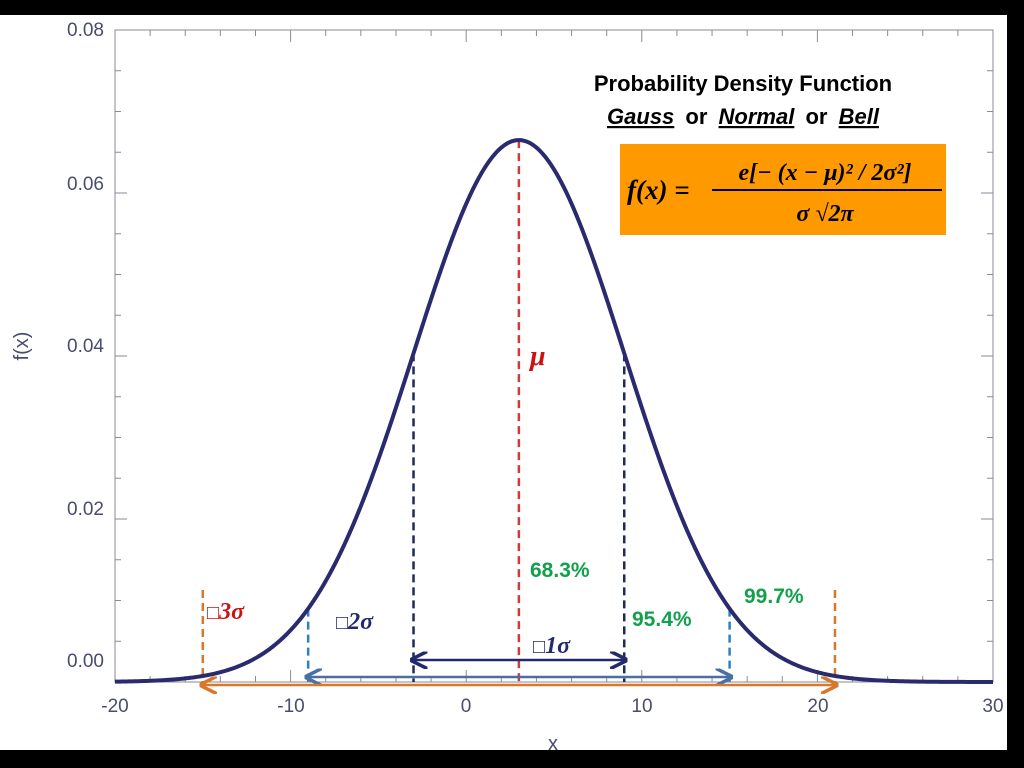 This screenshot has height=768, width=1024. I want to click on chart-subtitle: Gauss or Normal or Bell, so click(743, 116).